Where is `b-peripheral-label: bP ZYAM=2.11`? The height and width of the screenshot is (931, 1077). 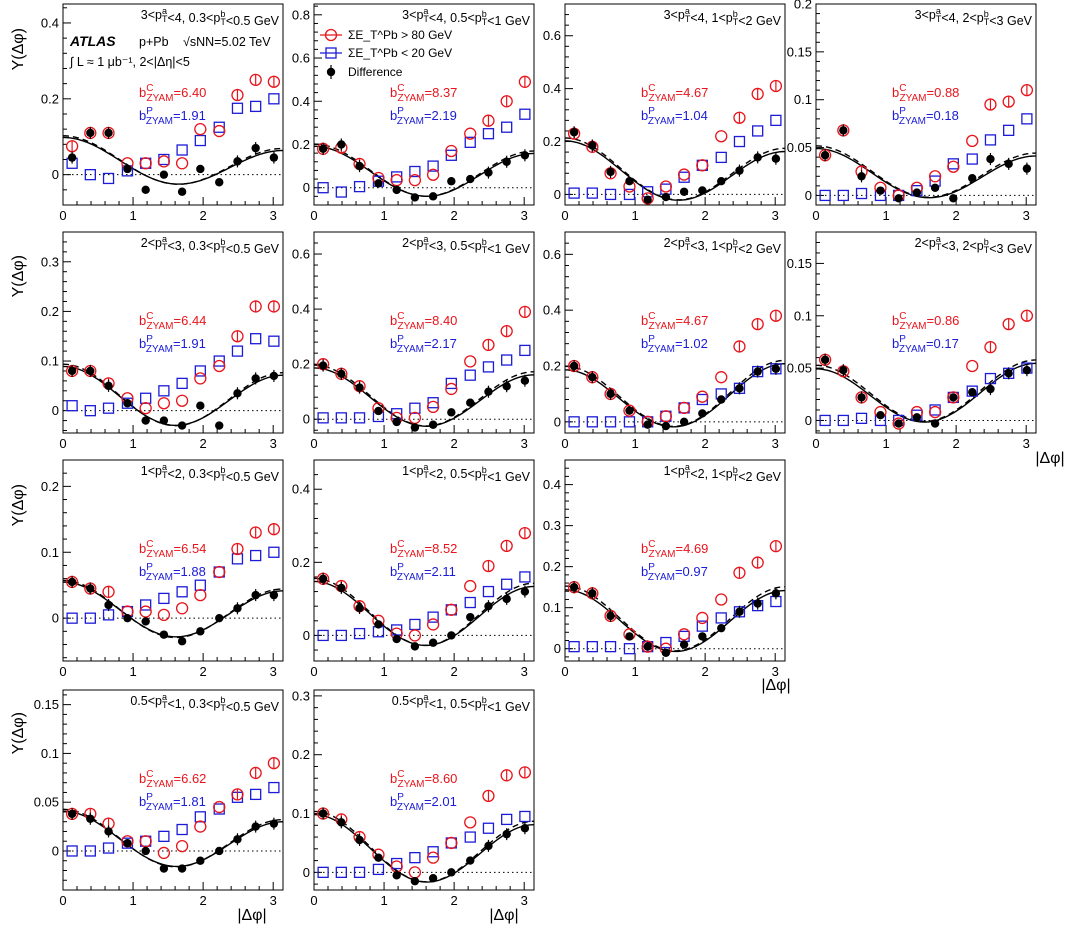 b-peripheral-label: bP ZYAM=2.11 is located at coordinates (423, 572).